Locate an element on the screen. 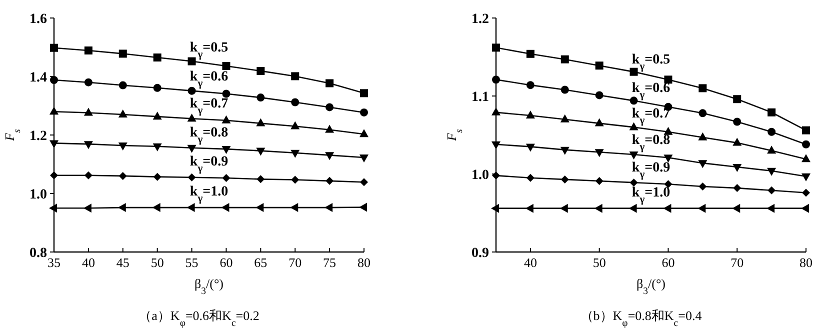 The height and width of the screenshot is (328, 826). x-tick-label: 40 is located at coordinates (88, 262).